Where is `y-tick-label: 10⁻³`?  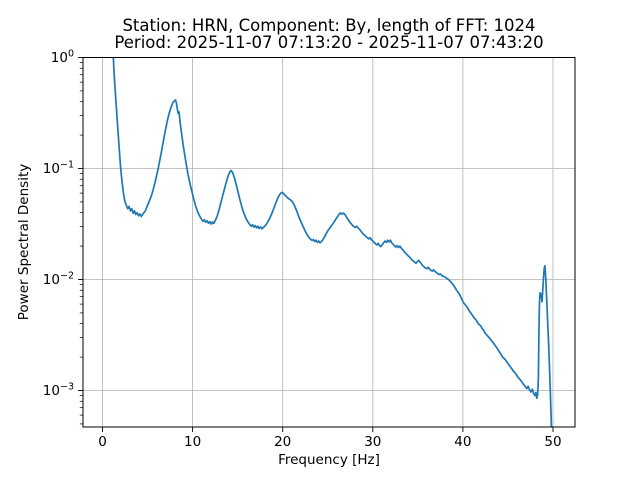
y-tick-label: 10⁻³ is located at coordinates (58, 391).